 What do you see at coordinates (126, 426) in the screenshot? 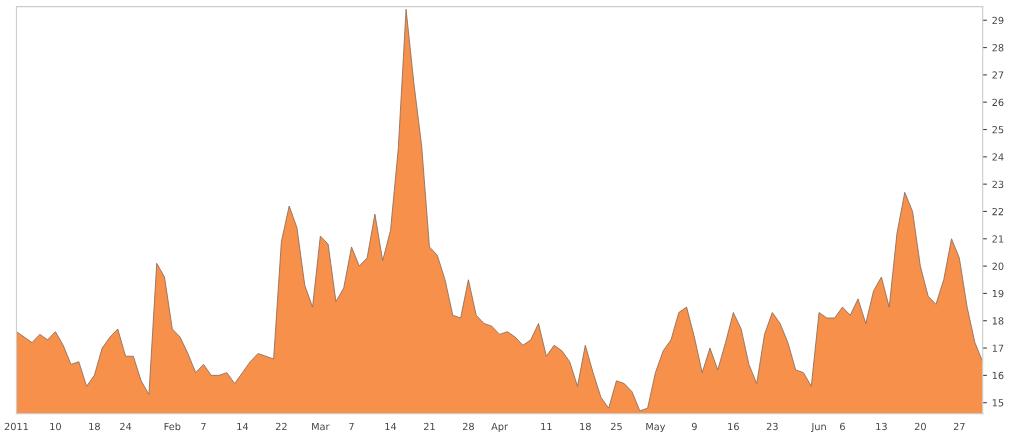
I see `x-tick-label: 24` at bounding box center [126, 426].